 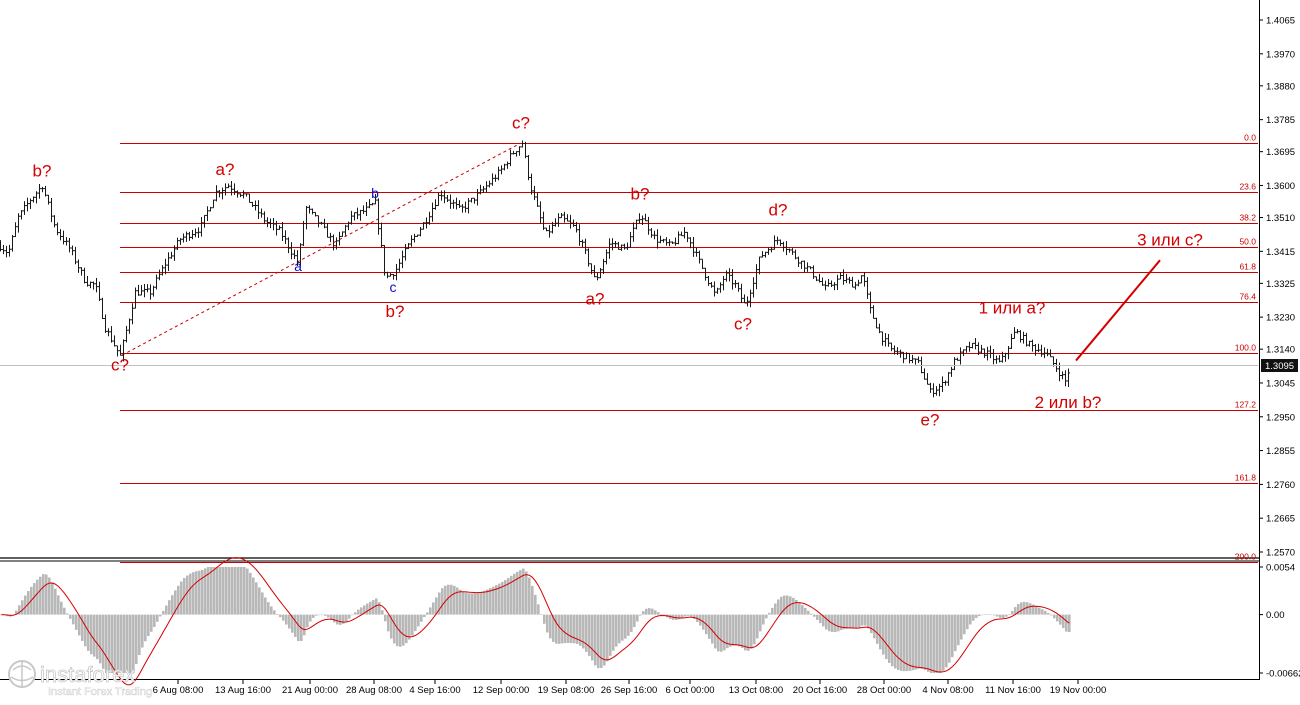 What do you see at coordinates (22, 674) in the screenshot?
I see `logo-globe-lines` at bounding box center [22, 674].